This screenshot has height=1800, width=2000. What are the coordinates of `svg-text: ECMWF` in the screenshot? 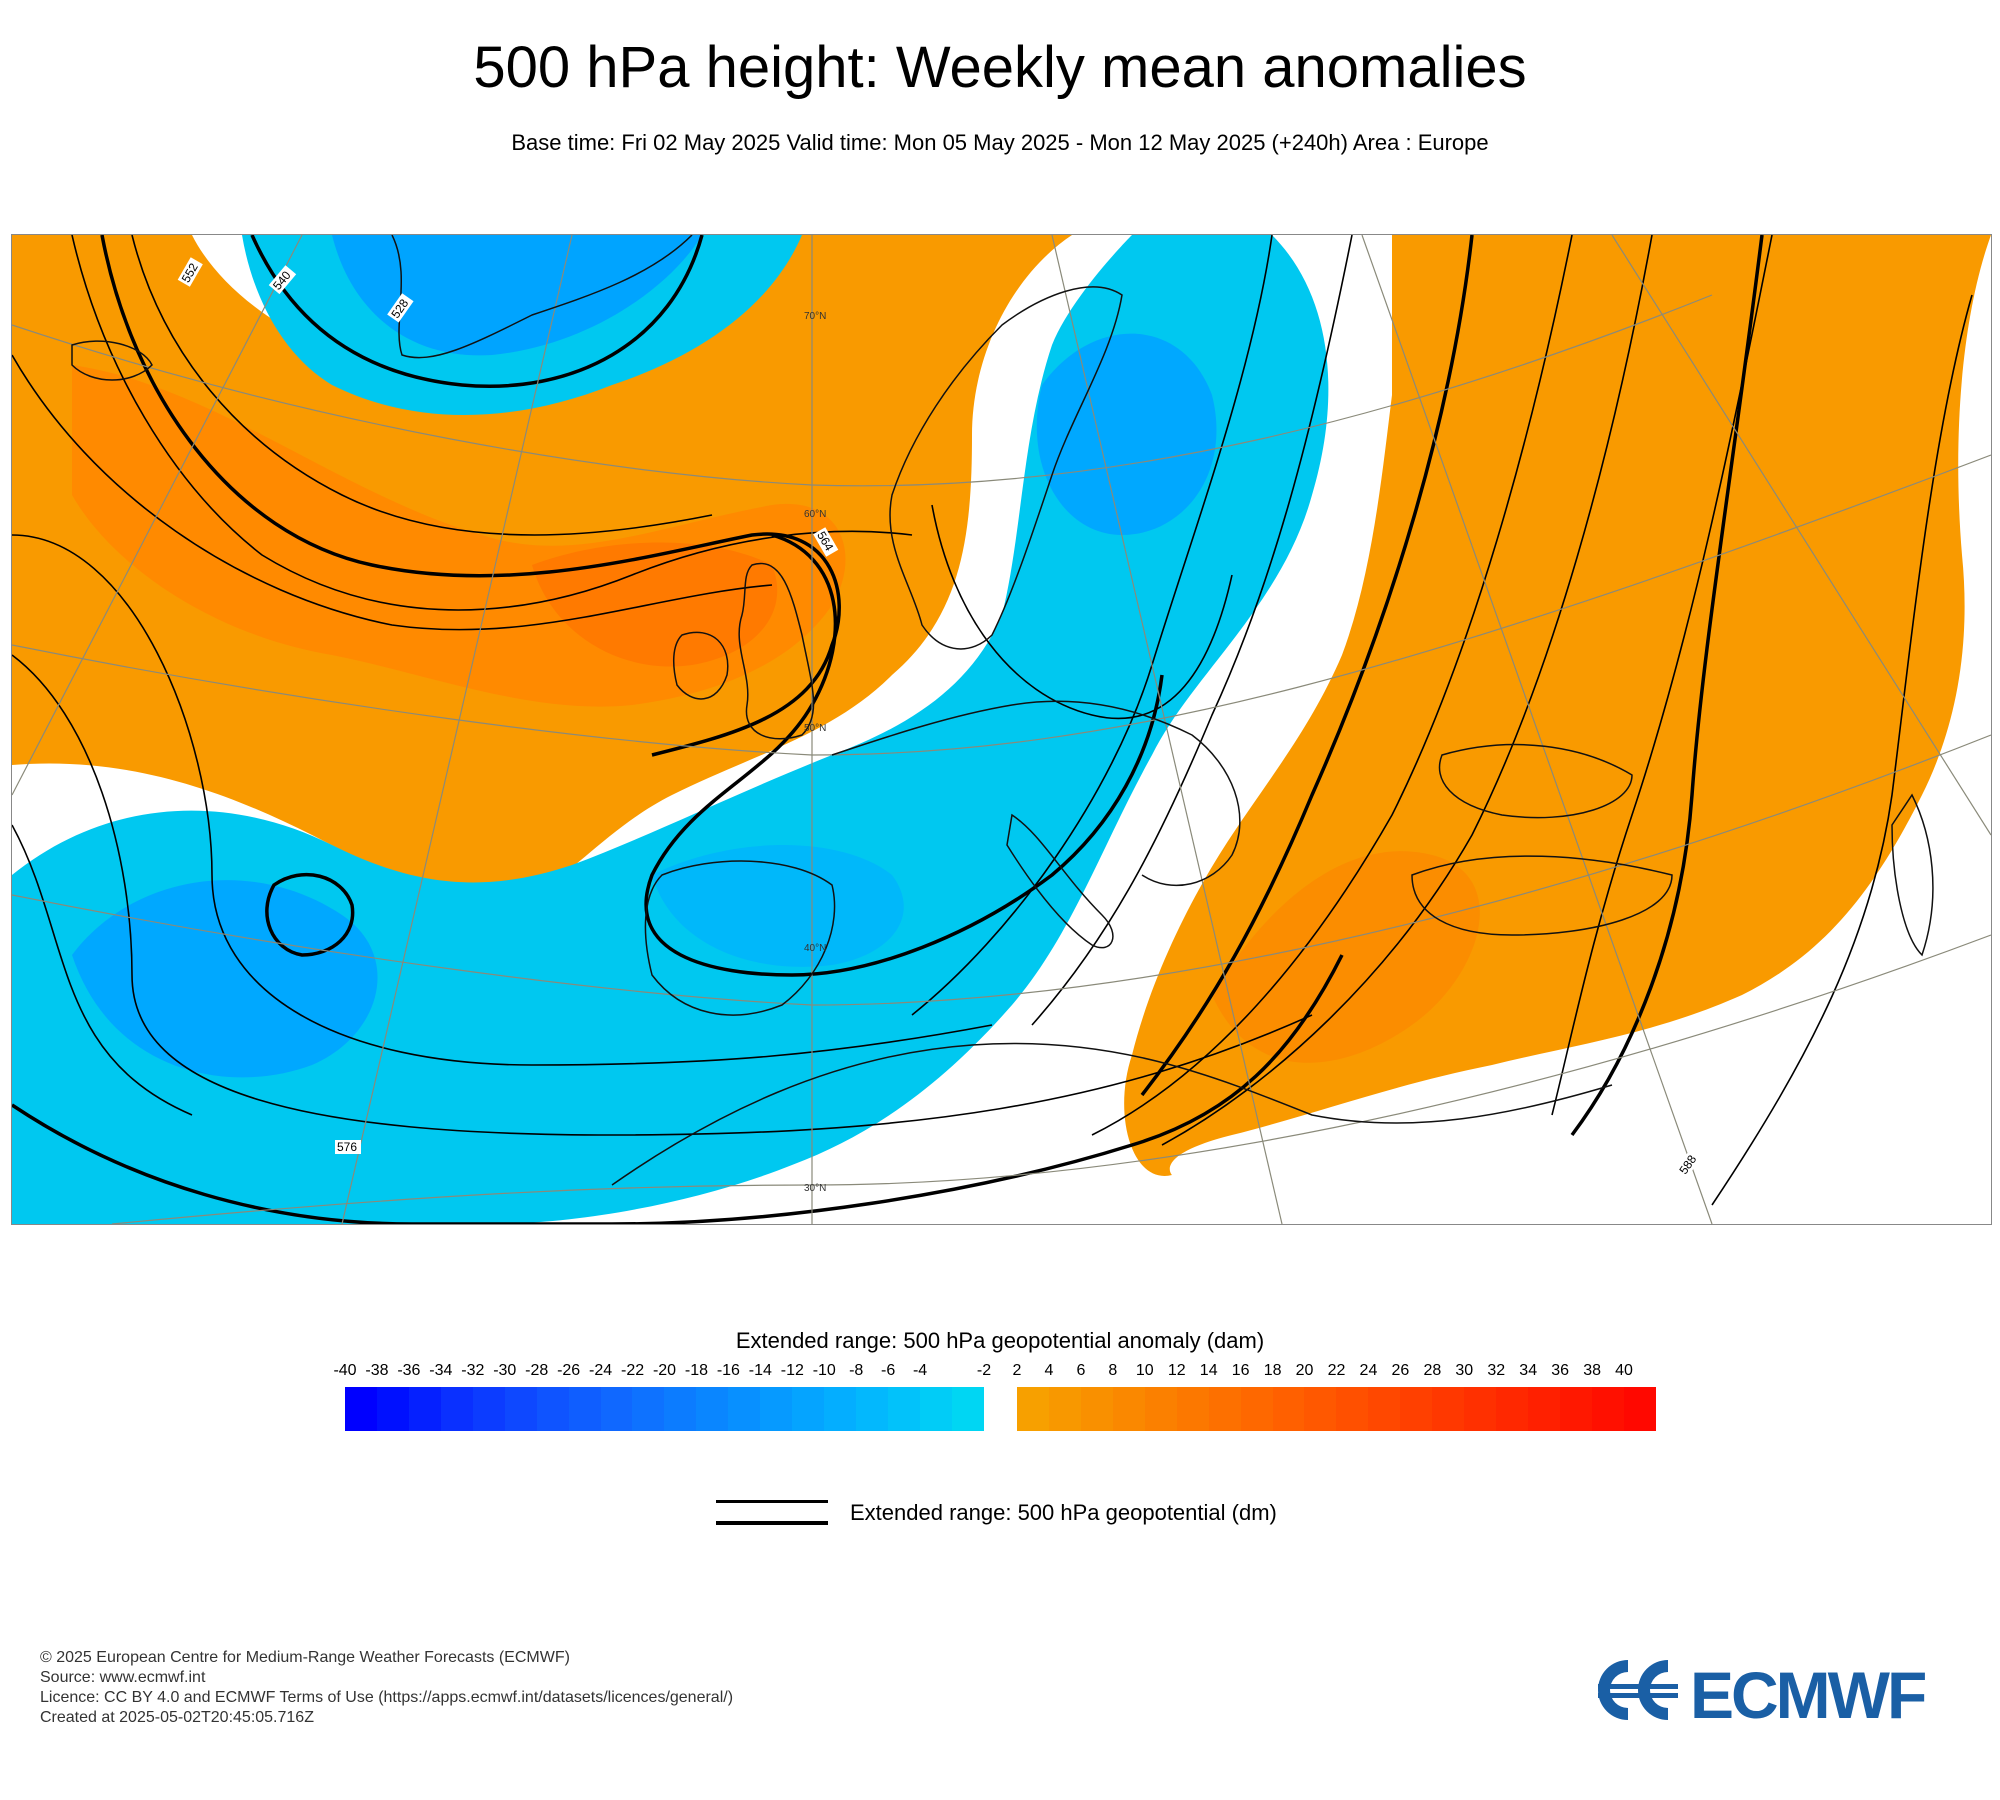 It's located at (1807, 1694).